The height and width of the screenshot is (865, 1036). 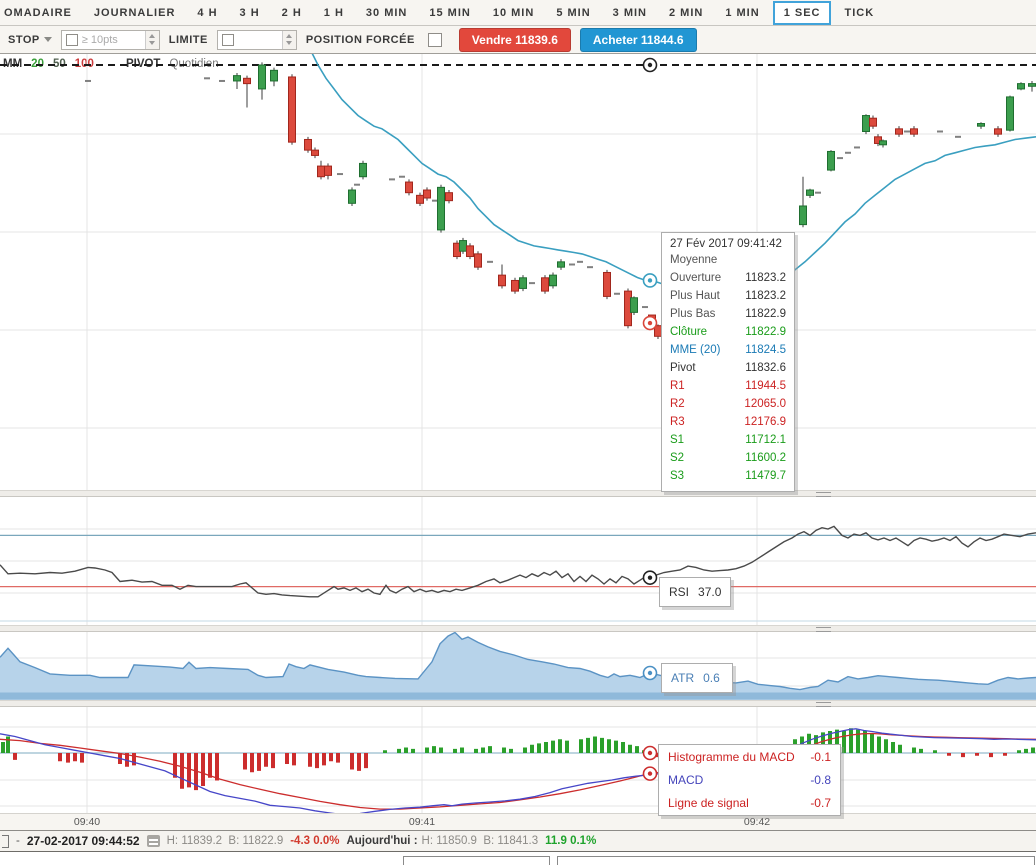 What do you see at coordinates (71, 39) in the screenshot?
I see `stop-checkbox` at bounding box center [71, 39].